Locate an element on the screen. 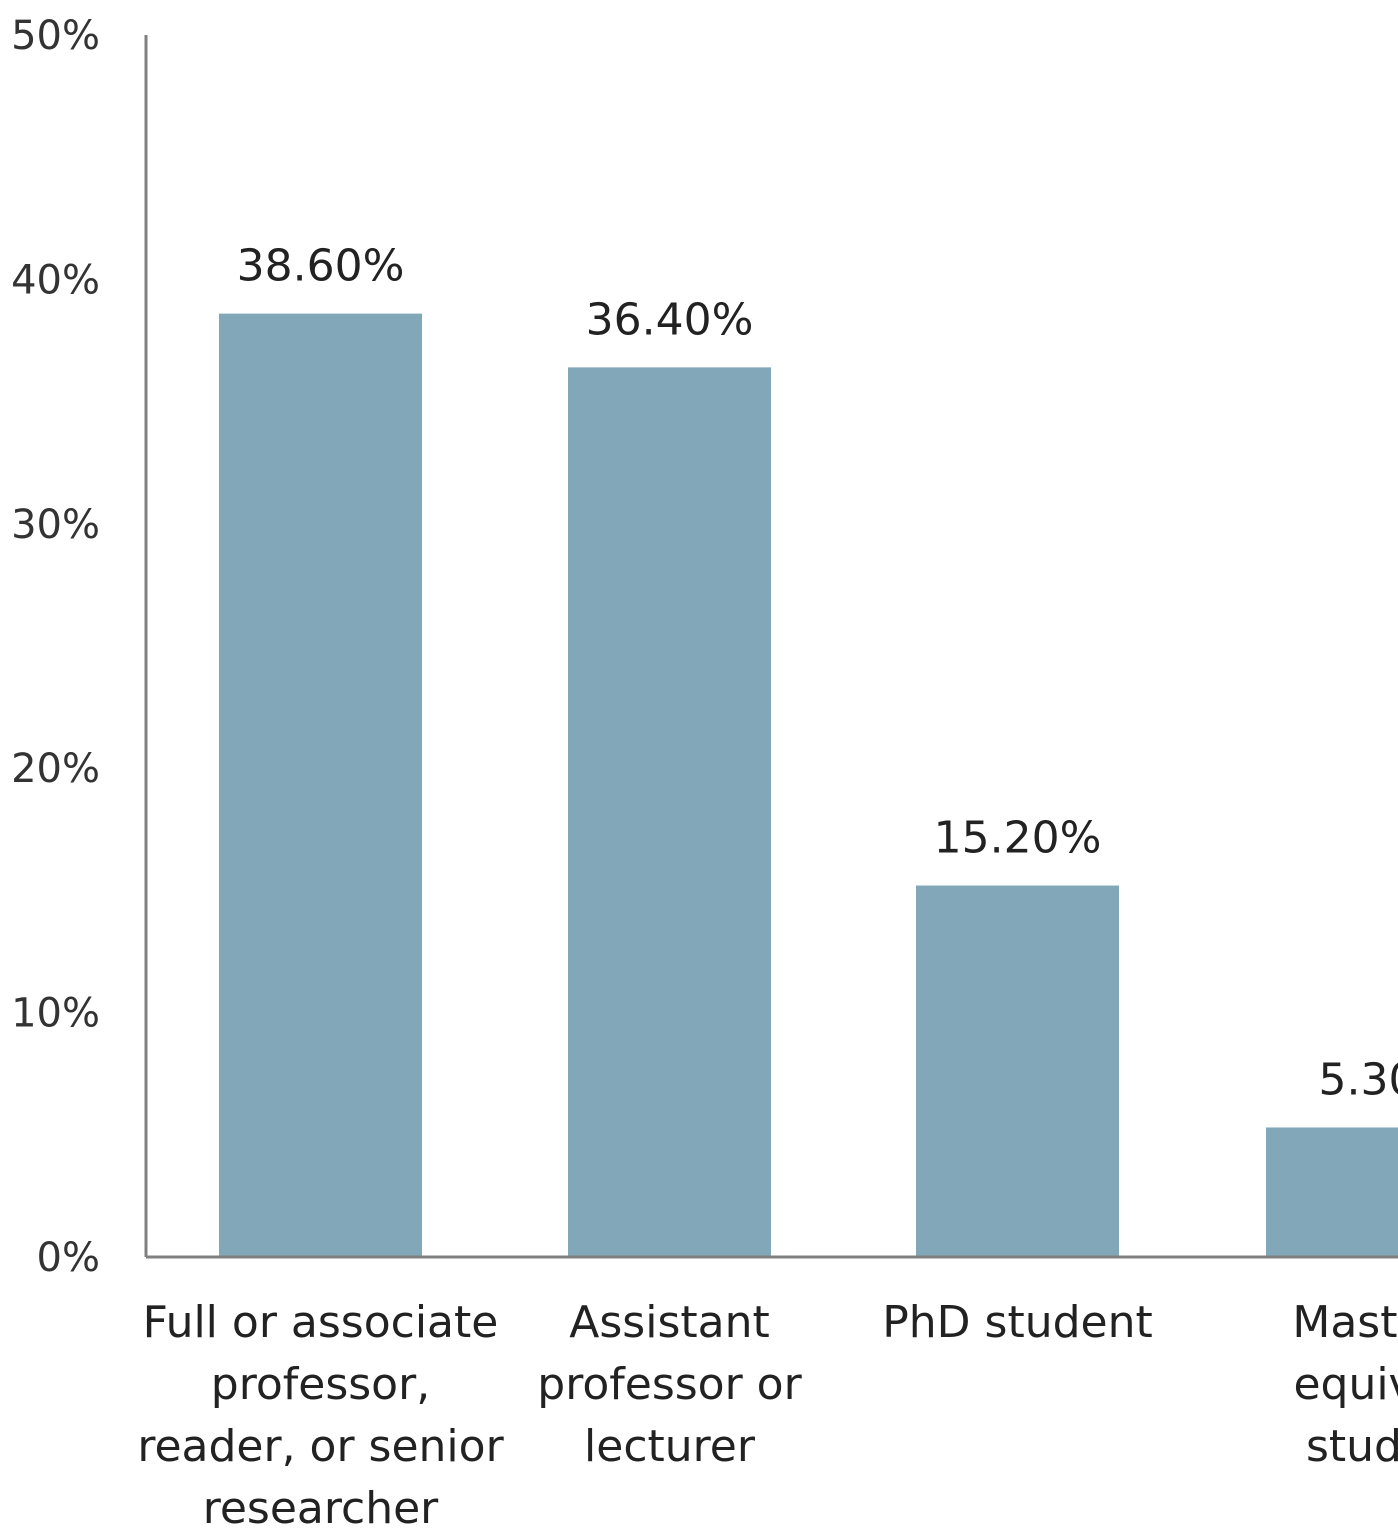 The height and width of the screenshot is (1532, 1398). y-axis-ticks: 0% 10% 20% 30% 40% 50% is located at coordinates (55, 647).